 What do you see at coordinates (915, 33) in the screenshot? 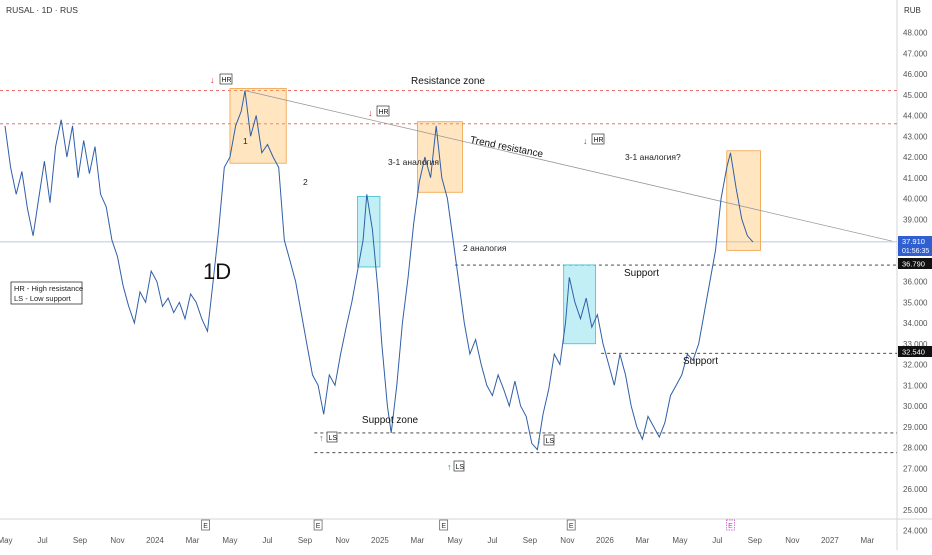
I see `y-tick-label: 48.000` at bounding box center [915, 33].